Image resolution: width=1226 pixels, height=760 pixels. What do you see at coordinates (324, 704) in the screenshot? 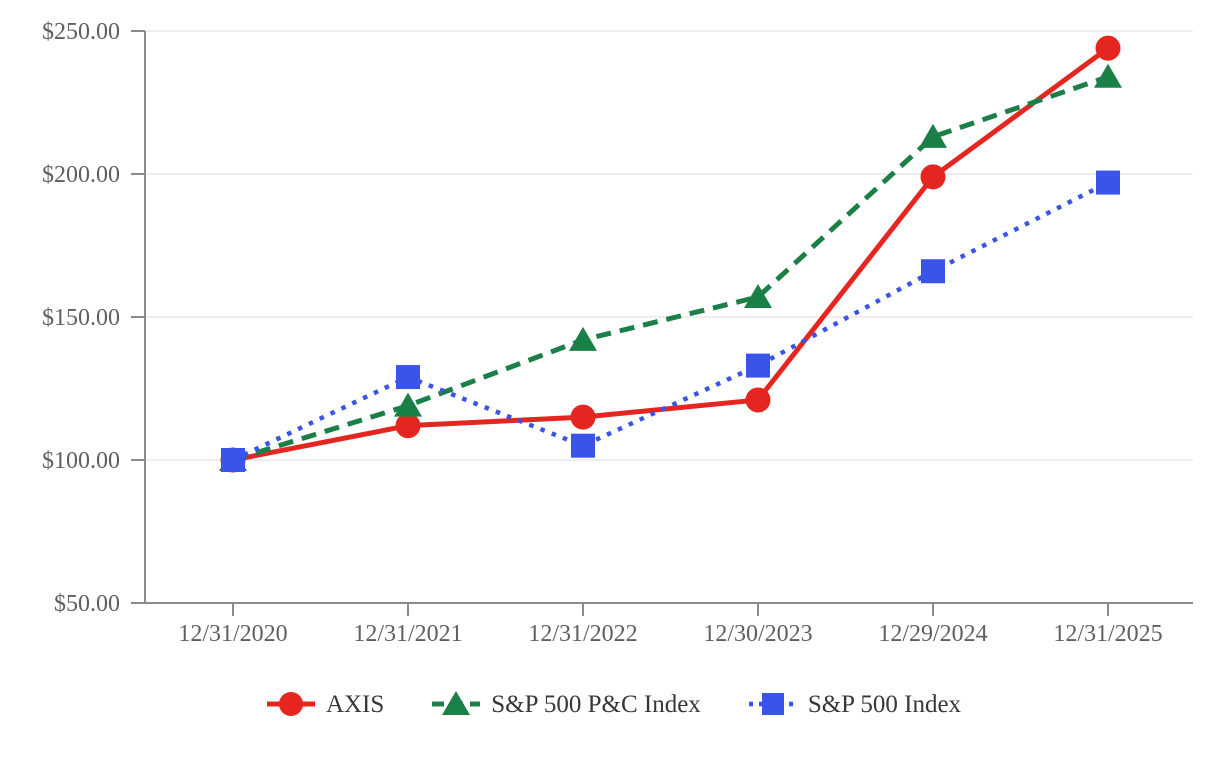
I see `legend-item-circle: AXIS` at bounding box center [324, 704].